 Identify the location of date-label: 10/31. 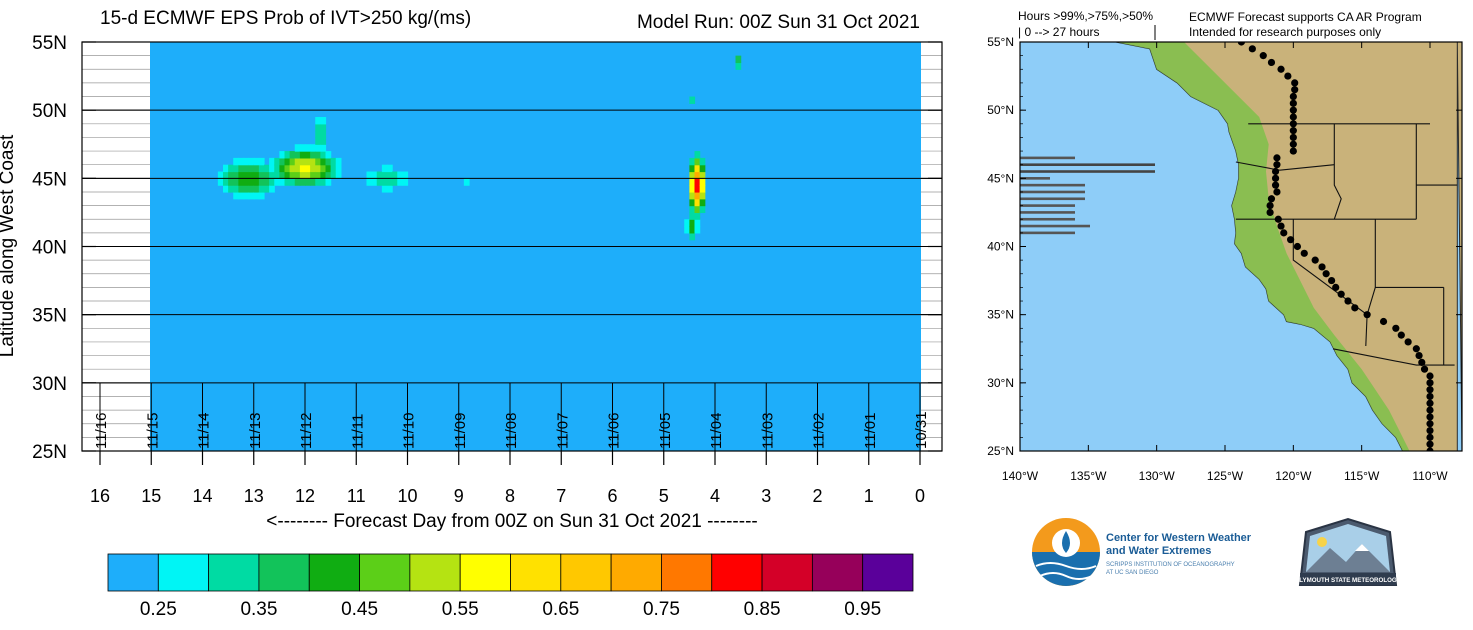
(921, 430).